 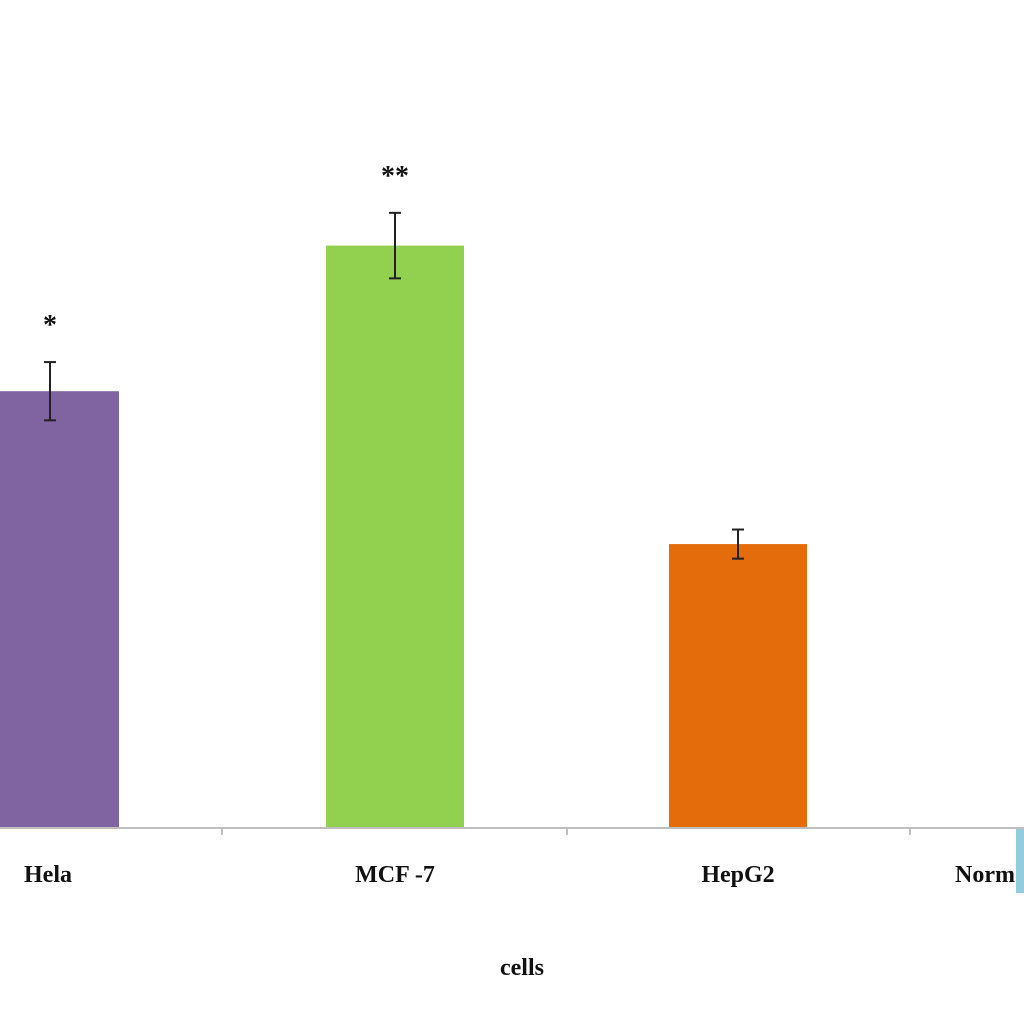 What do you see at coordinates (522, 968) in the screenshot?
I see `x-axis-title: cells` at bounding box center [522, 968].